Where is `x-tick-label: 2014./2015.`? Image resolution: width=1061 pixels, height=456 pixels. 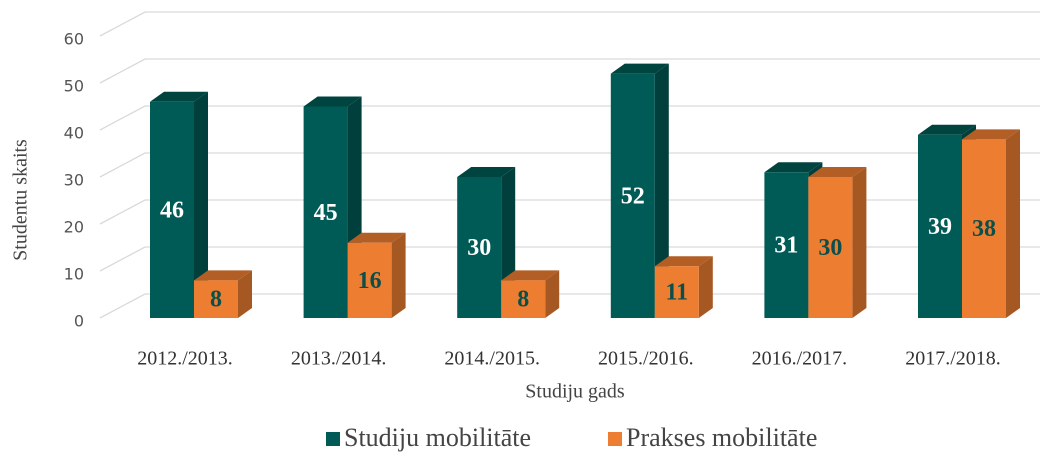 x-tick-label: 2014./2015. is located at coordinates (492, 359).